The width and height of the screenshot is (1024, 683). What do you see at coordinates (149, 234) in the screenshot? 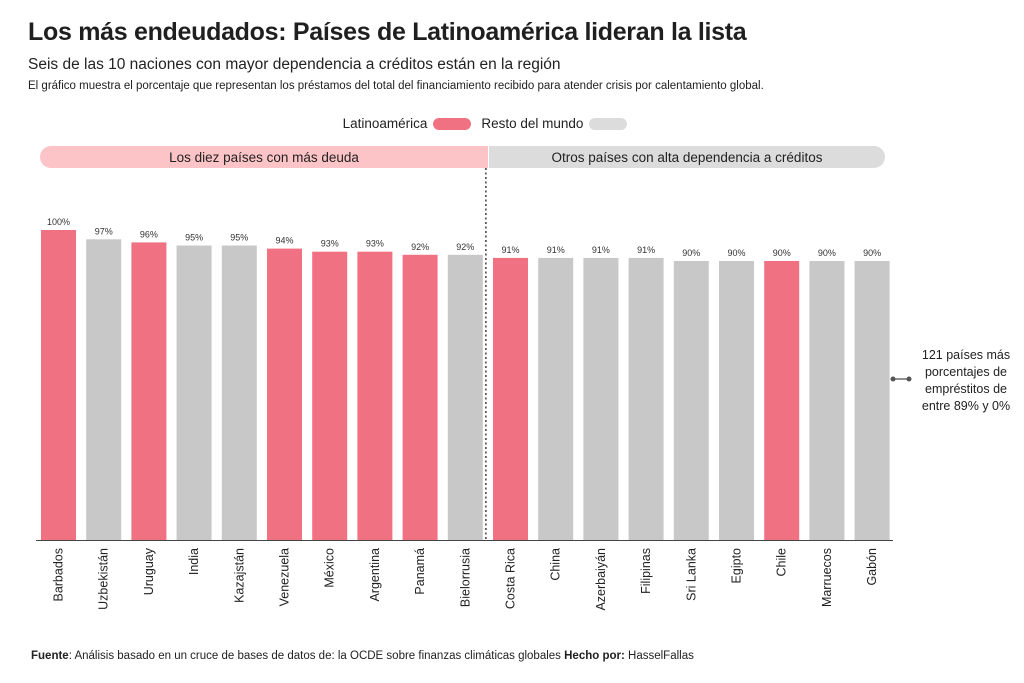
I see `value-label-2: 96%` at bounding box center [149, 234].